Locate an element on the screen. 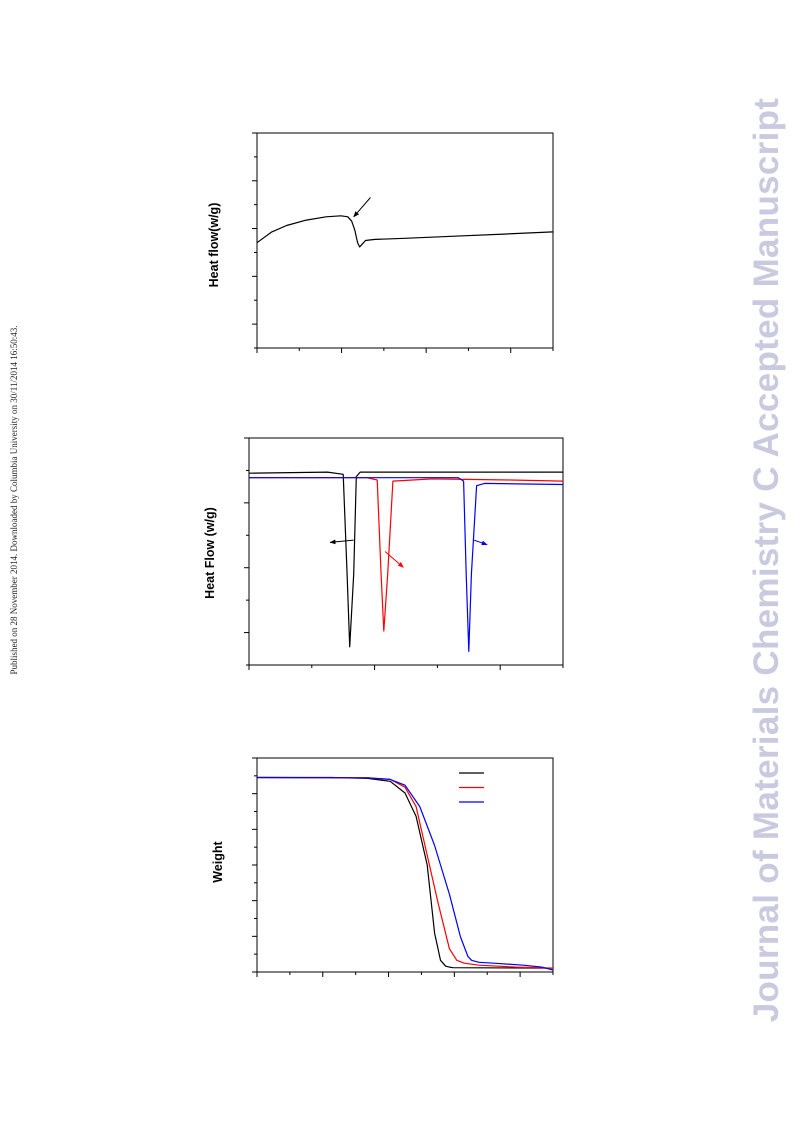 The height and width of the screenshot is (1121, 793). chart-3-frame is located at coordinates (405, 865).